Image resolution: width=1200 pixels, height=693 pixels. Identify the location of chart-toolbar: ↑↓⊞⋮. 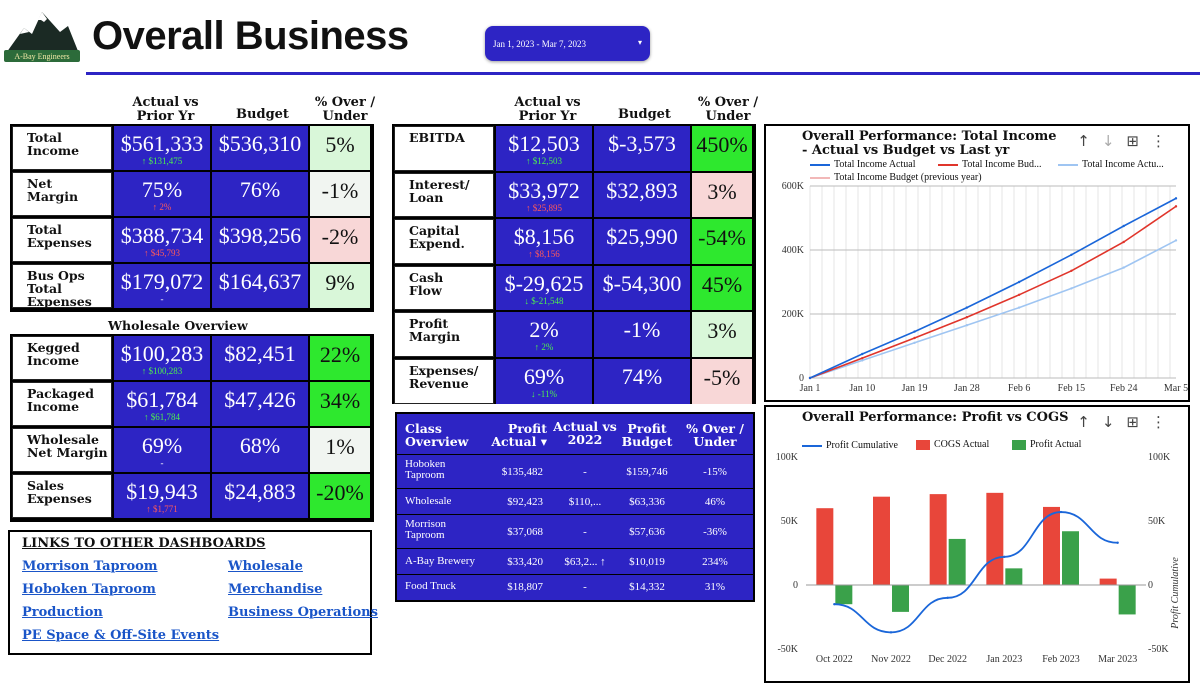
(1127, 422).